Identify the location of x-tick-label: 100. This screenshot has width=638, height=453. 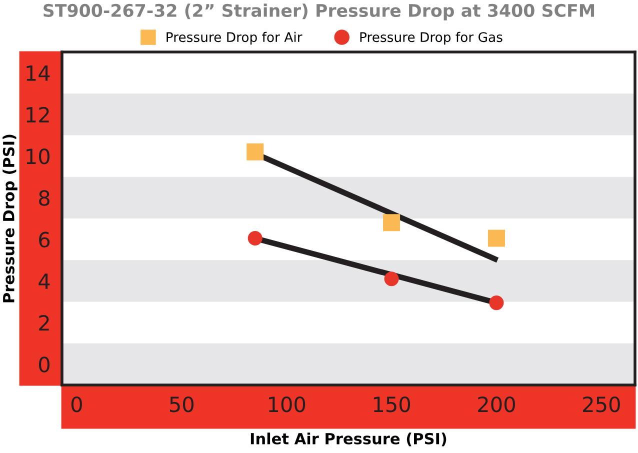
(287, 404).